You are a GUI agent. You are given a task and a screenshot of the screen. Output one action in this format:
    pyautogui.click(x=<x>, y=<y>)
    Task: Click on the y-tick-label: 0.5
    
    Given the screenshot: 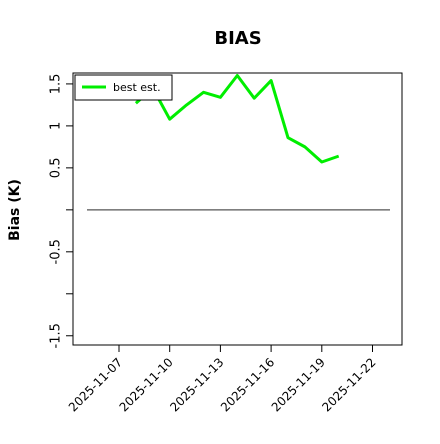 What is the action you would take?
    pyautogui.click(x=56, y=168)
    